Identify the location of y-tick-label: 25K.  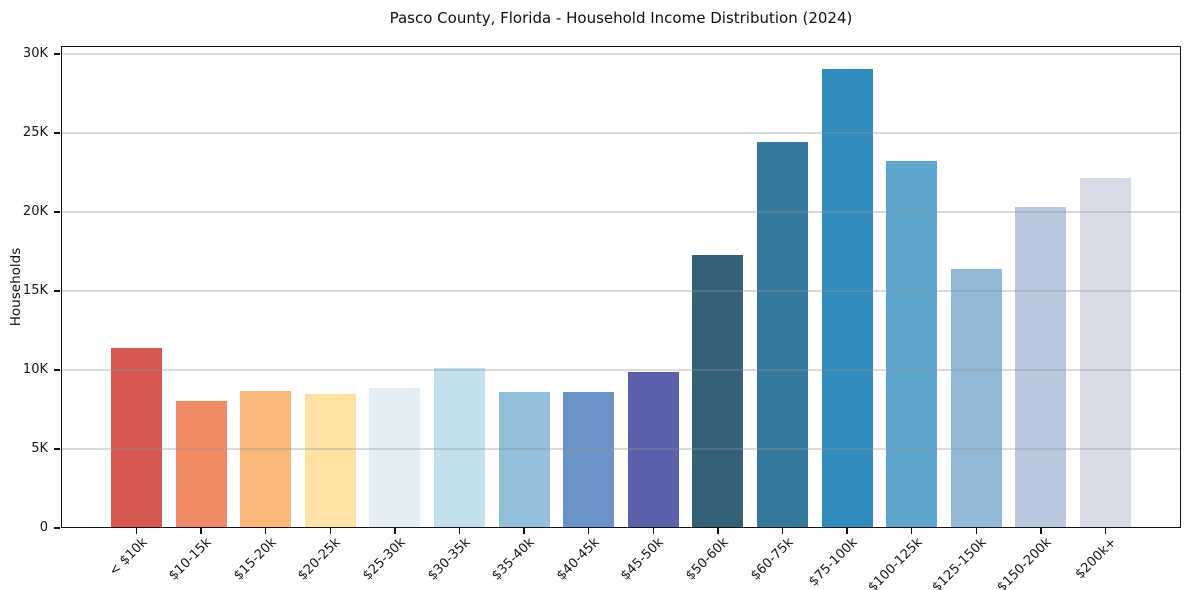
(35, 132).